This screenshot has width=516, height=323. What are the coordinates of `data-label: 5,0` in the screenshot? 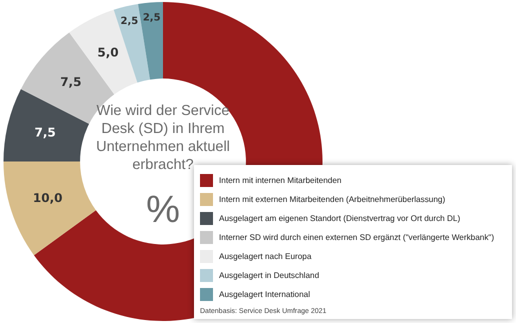 It's located at (108, 53).